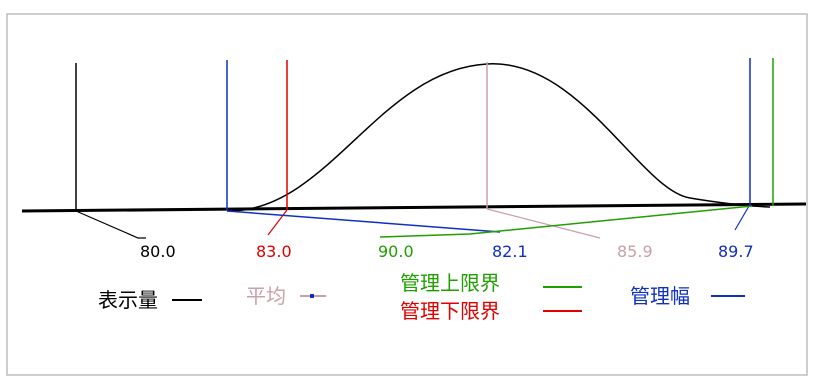  I want to click on display-amount-leader, so click(110, 224).